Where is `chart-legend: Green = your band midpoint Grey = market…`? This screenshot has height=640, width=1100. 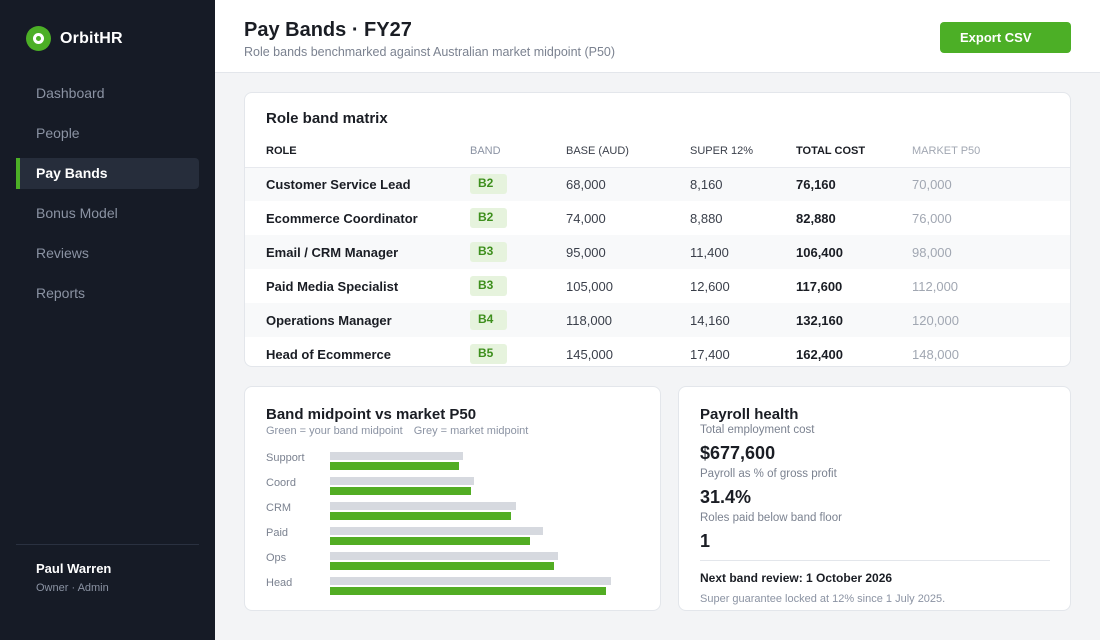
chart-legend: Green = your band midpoint Grey = market… is located at coordinates (397, 431).